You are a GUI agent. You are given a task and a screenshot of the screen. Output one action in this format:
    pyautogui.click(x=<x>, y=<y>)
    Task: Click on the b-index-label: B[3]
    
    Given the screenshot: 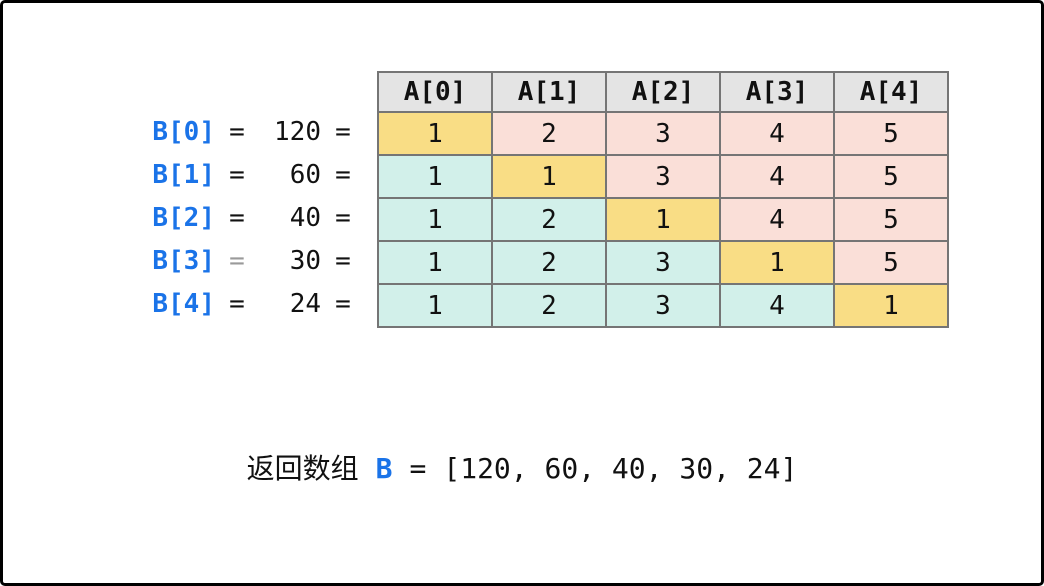 What is the action you would take?
    pyautogui.click(x=183, y=261)
    